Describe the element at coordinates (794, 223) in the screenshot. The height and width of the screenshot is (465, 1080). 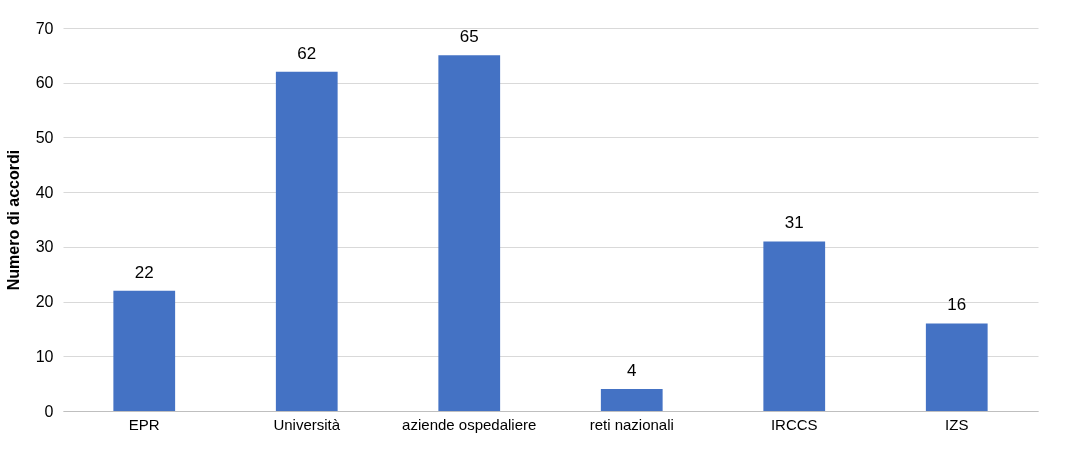
I see `data-label: 31` at that location.